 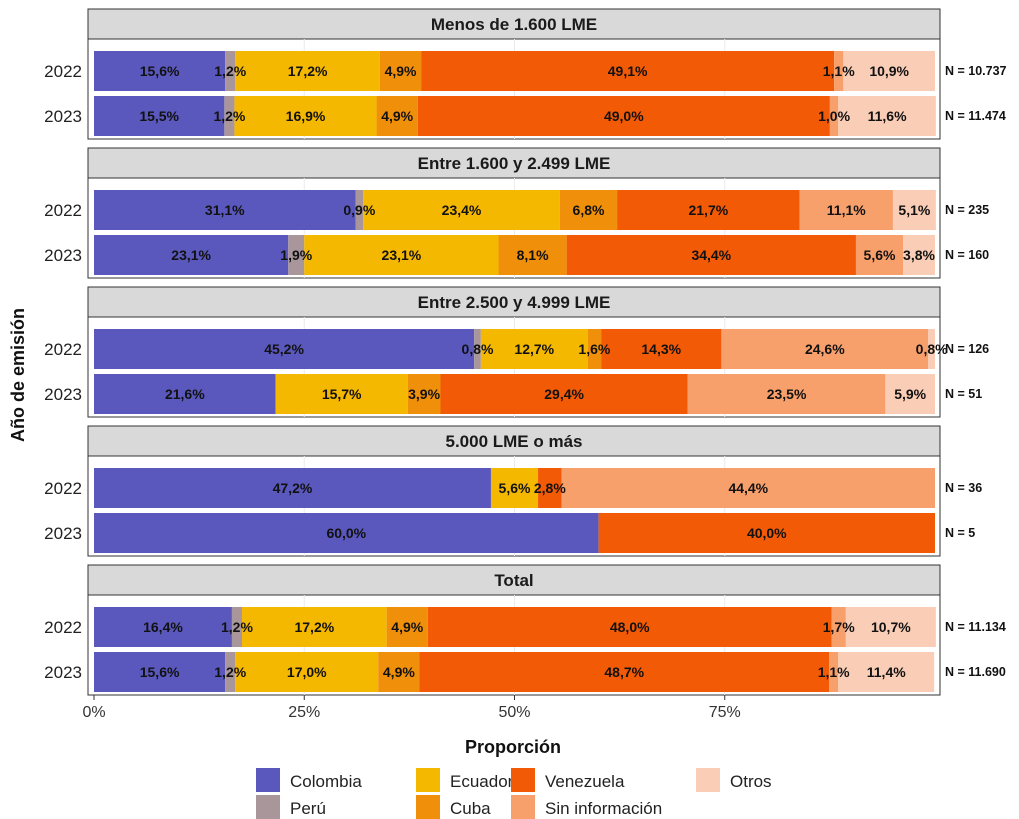 What do you see at coordinates (568, 780) in the screenshot?
I see `legend-item-venezuela: Venezuela` at bounding box center [568, 780].